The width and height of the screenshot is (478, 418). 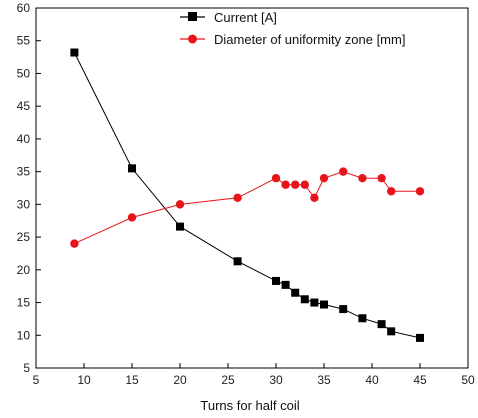 What do you see at coordinates (309, 39) in the screenshot?
I see `legend-diameter-label: Diameter of uniformity zone [mm]` at bounding box center [309, 39].